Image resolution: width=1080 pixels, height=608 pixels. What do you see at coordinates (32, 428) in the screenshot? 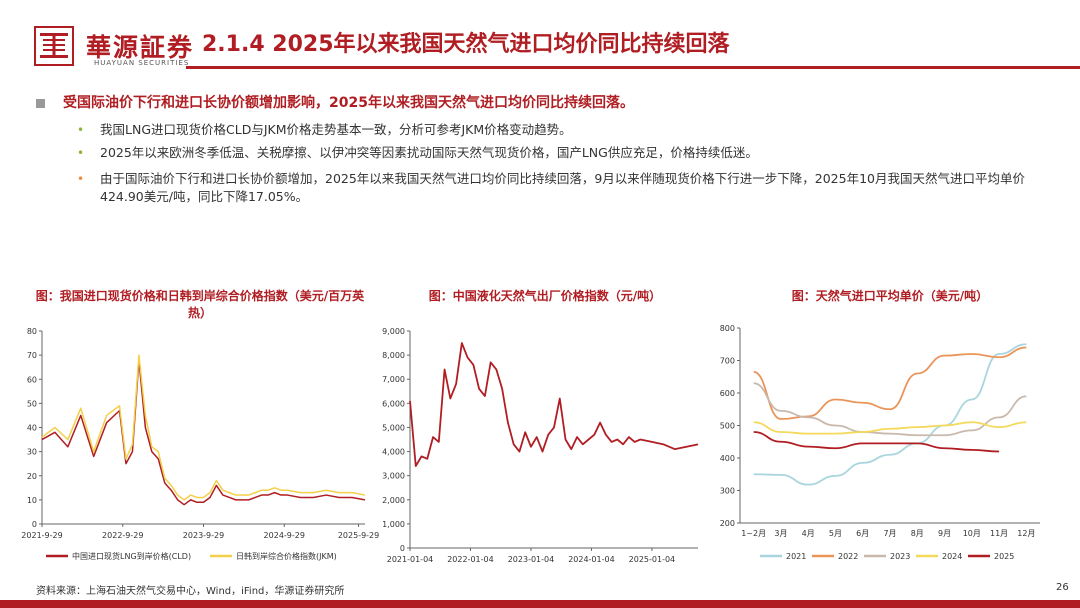
I see `y-tick-label: 40` at bounding box center [32, 428].